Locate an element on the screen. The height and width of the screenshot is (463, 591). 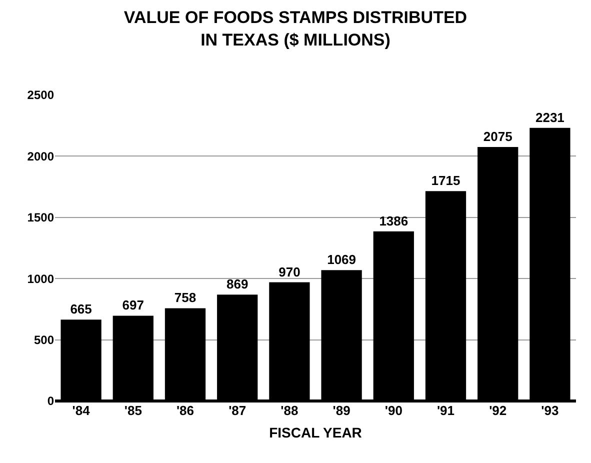
y-tick-label: 500 is located at coordinates (44, 340).